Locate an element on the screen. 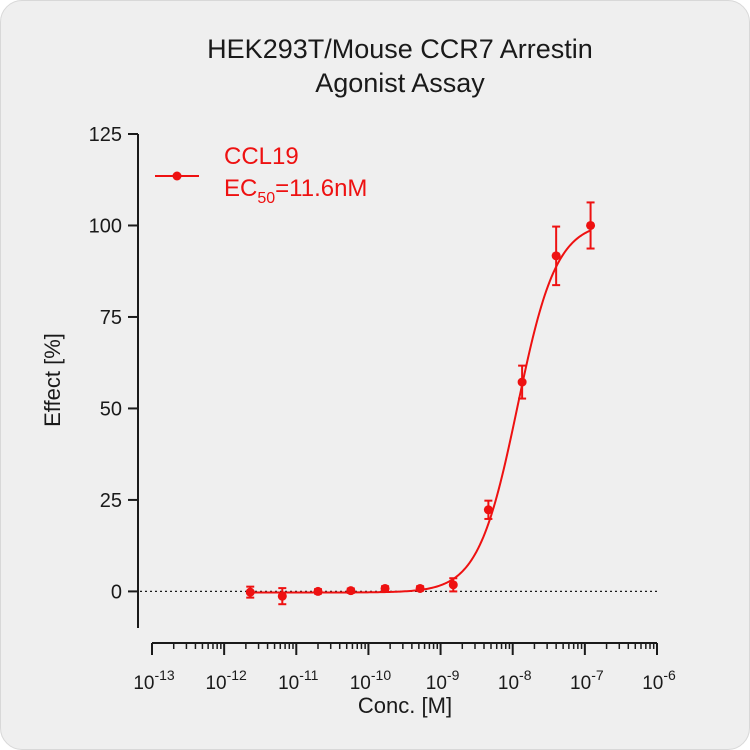  y-tick-label: 75 is located at coordinates (111, 318).